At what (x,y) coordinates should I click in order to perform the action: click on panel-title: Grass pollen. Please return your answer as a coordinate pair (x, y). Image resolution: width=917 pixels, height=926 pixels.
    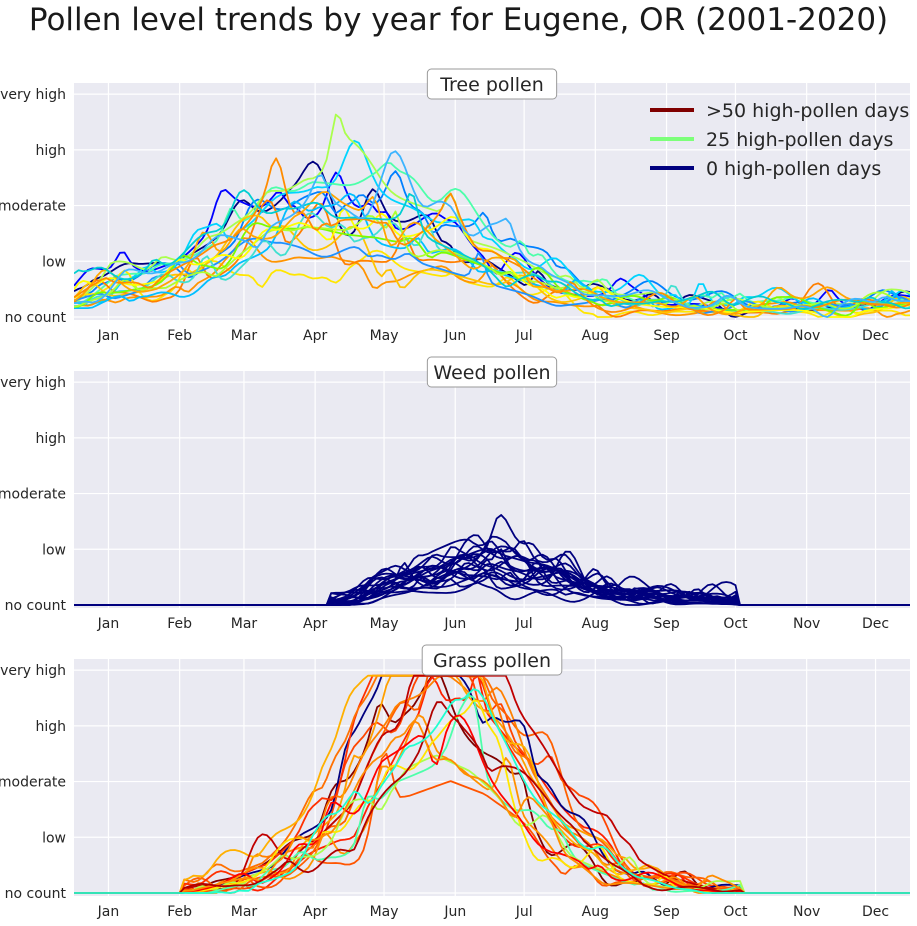
    Looking at the image, I should click on (492, 661).